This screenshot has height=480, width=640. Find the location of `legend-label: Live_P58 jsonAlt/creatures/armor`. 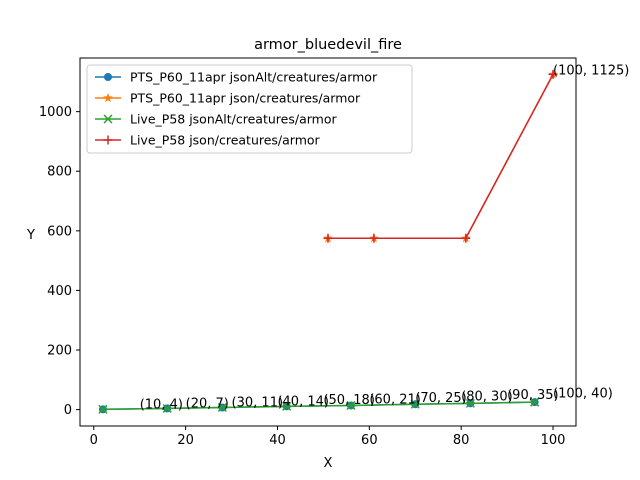

legend-label: Live_P58 jsonAlt/creatures/armor is located at coordinates (233, 119).